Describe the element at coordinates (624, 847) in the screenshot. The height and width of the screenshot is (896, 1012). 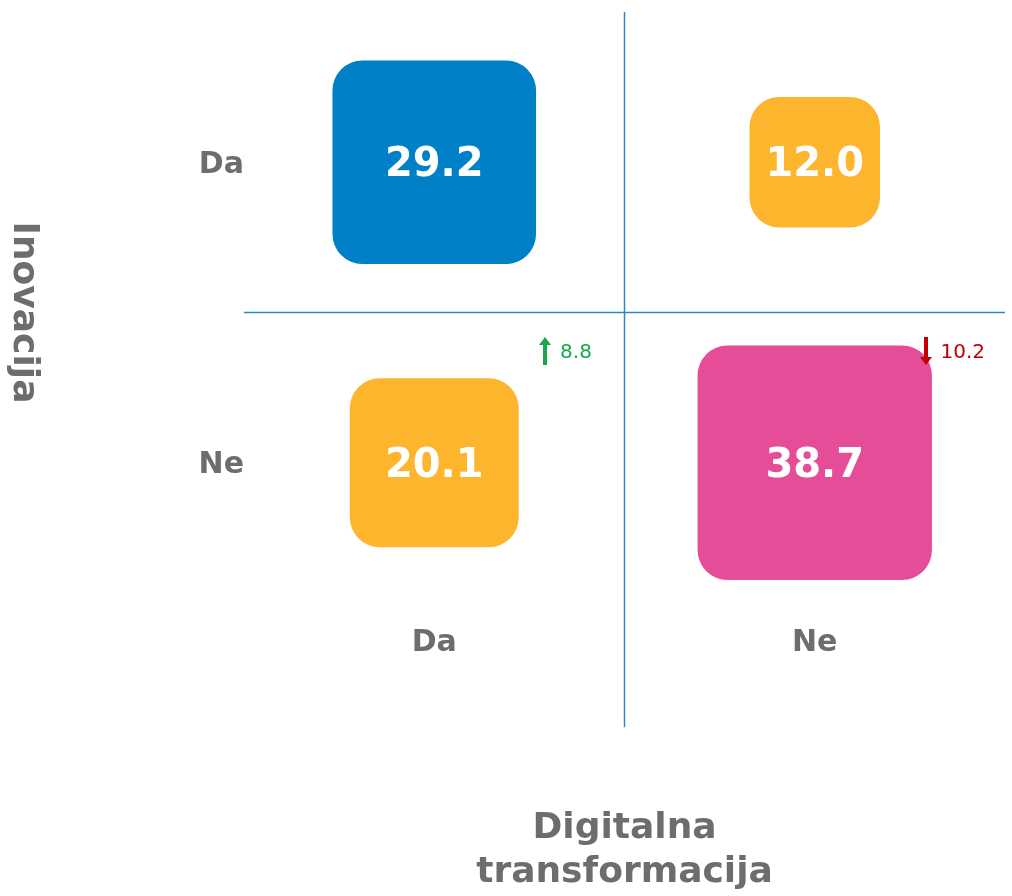
I see `x-axis-title: Digitalna transformacija` at that location.